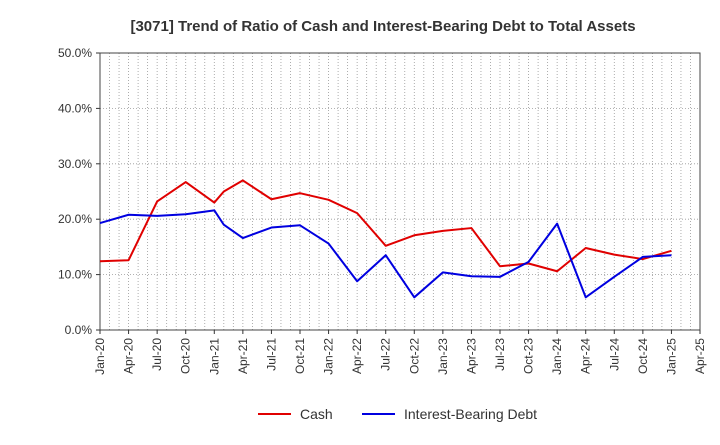  I want to click on x-tick-label: Jul-20, so click(157, 354).